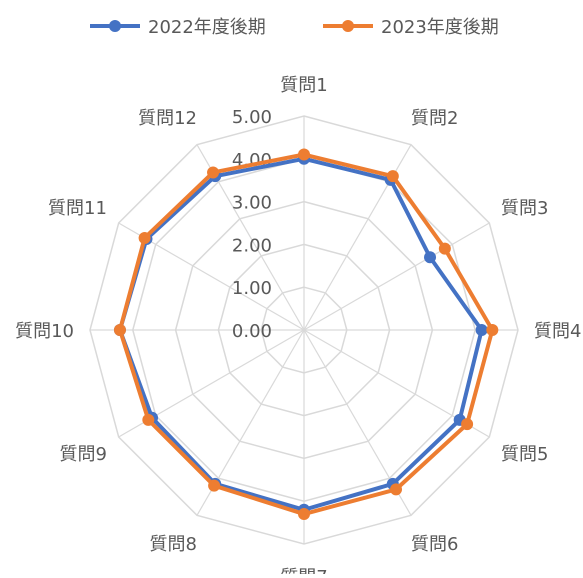  Describe the element at coordinates (440, 27) in the screenshot. I see `legend-label-2: 2023年度後期` at that location.